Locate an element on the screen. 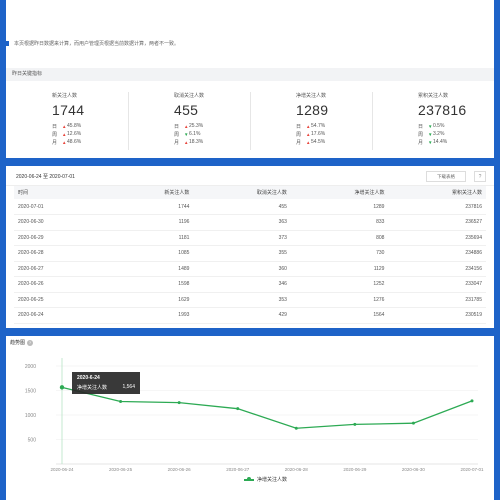 The image size is (500, 500). period-label: 周 is located at coordinates (55, 134).